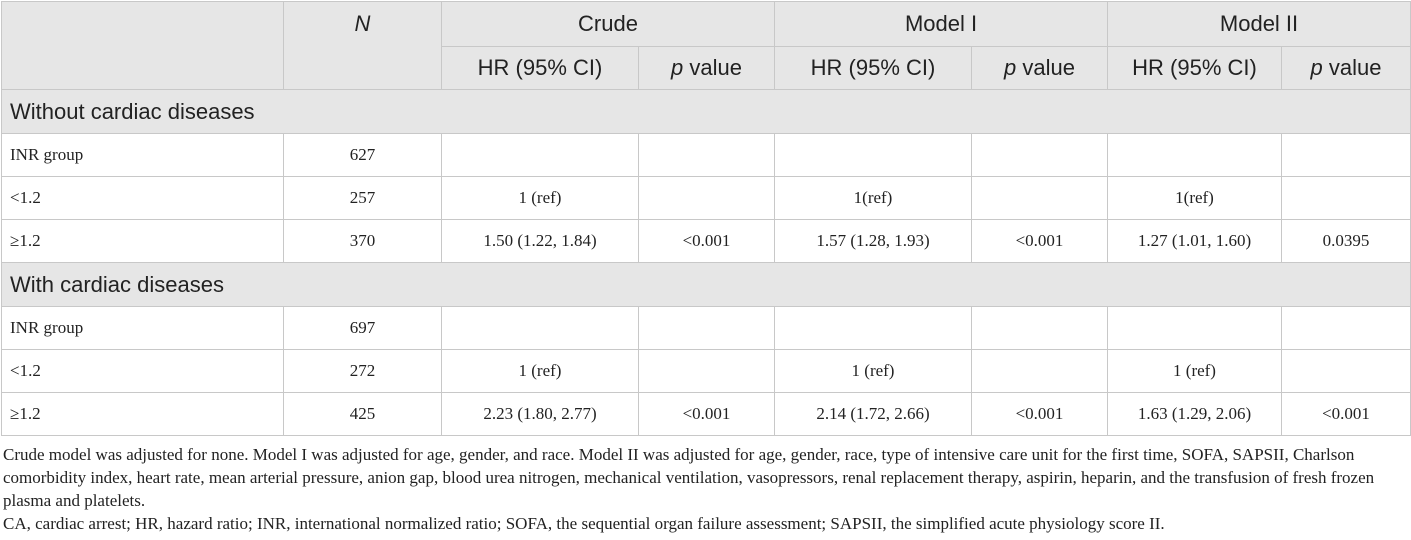 The width and height of the screenshot is (1411, 540). Describe the element at coordinates (362, 23) in the screenshot. I see `header-n-label: N` at that location.